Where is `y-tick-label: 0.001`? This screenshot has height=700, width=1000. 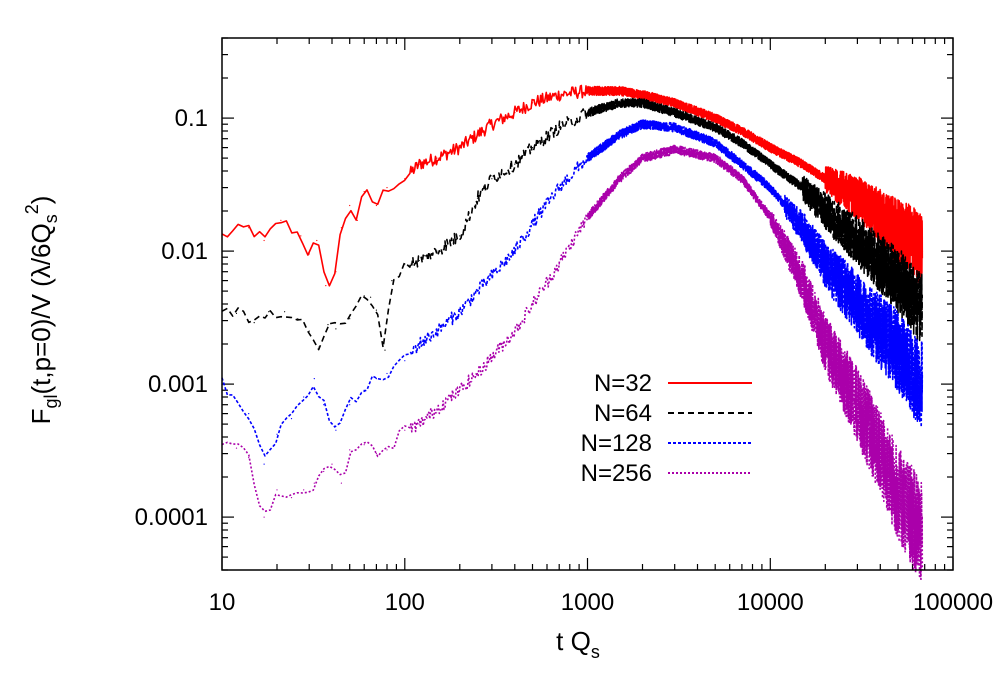
y-tick-label: 0.001 is located at coordinates (178, 384).